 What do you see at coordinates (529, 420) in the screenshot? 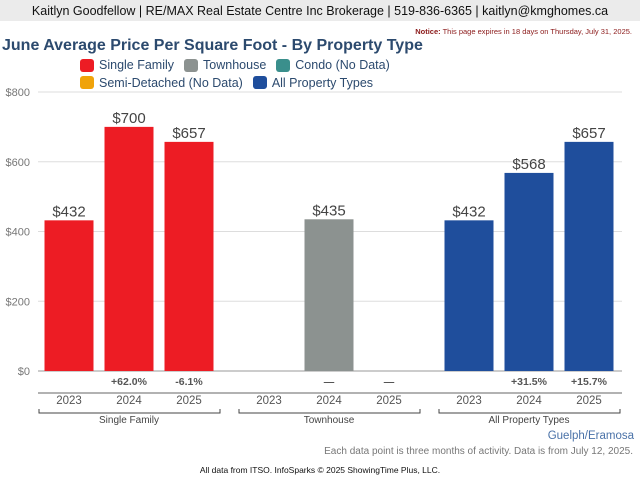
I see `group-label: All Property Types` at bounding box center [529, 420].